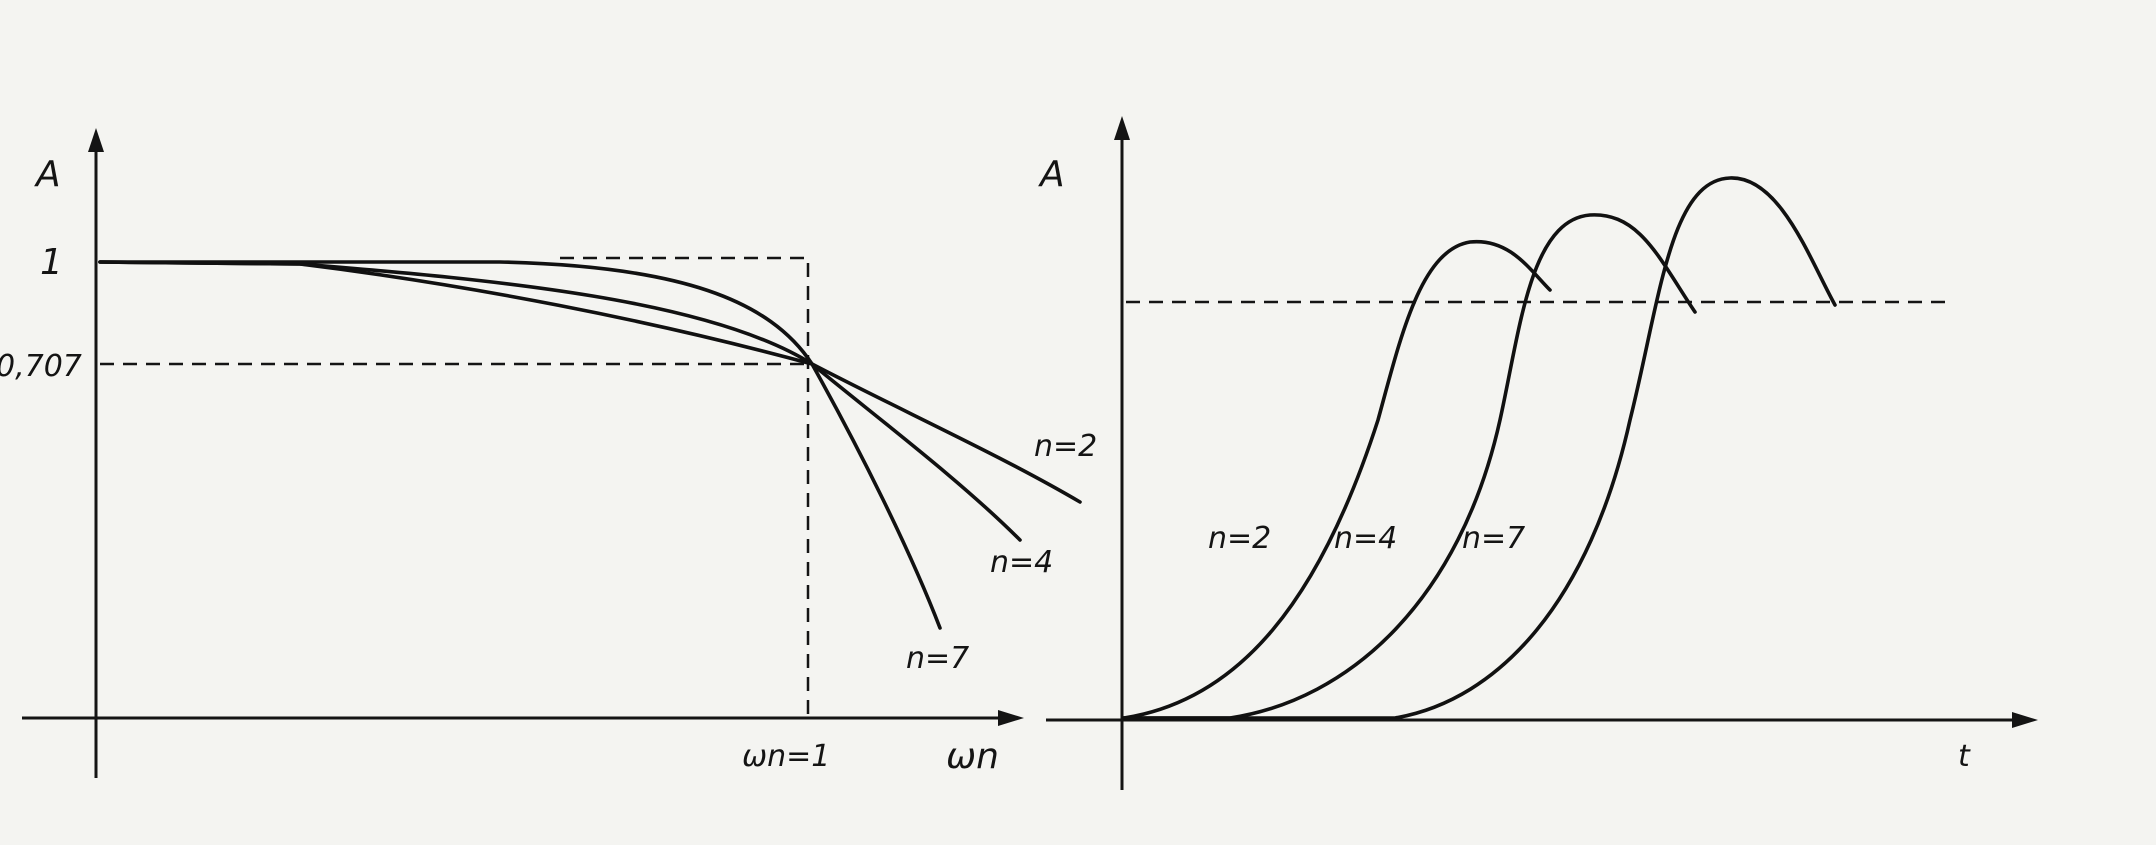 Image resolution: width=2156 pixels, height=845 pixels. I want to click on right-y-label: A, so click(1051, 174).